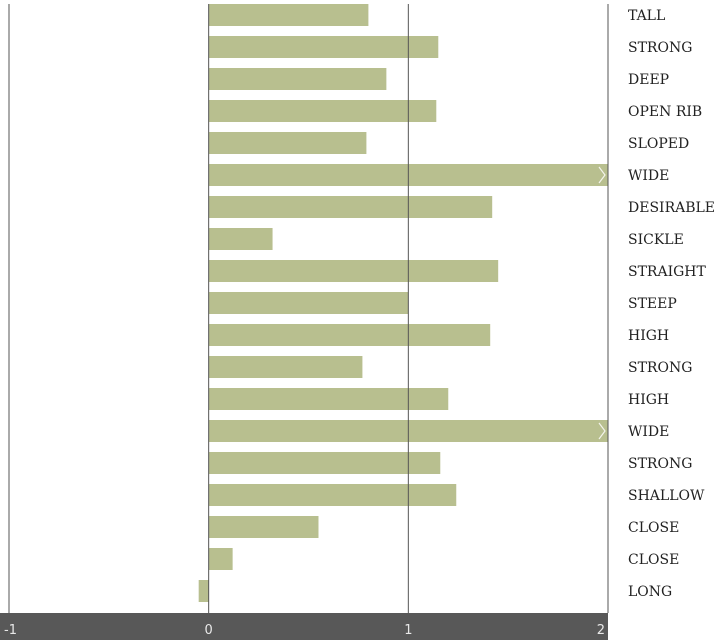  What do you see at coordinates (650, 592) in the screenshot?
I see `trait-label: LONG` at bounding box center [650, 592].